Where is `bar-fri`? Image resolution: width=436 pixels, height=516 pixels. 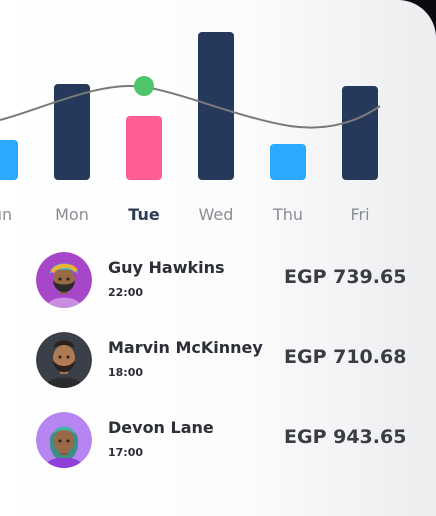
bar-fri is located at coordinates (360, 133).